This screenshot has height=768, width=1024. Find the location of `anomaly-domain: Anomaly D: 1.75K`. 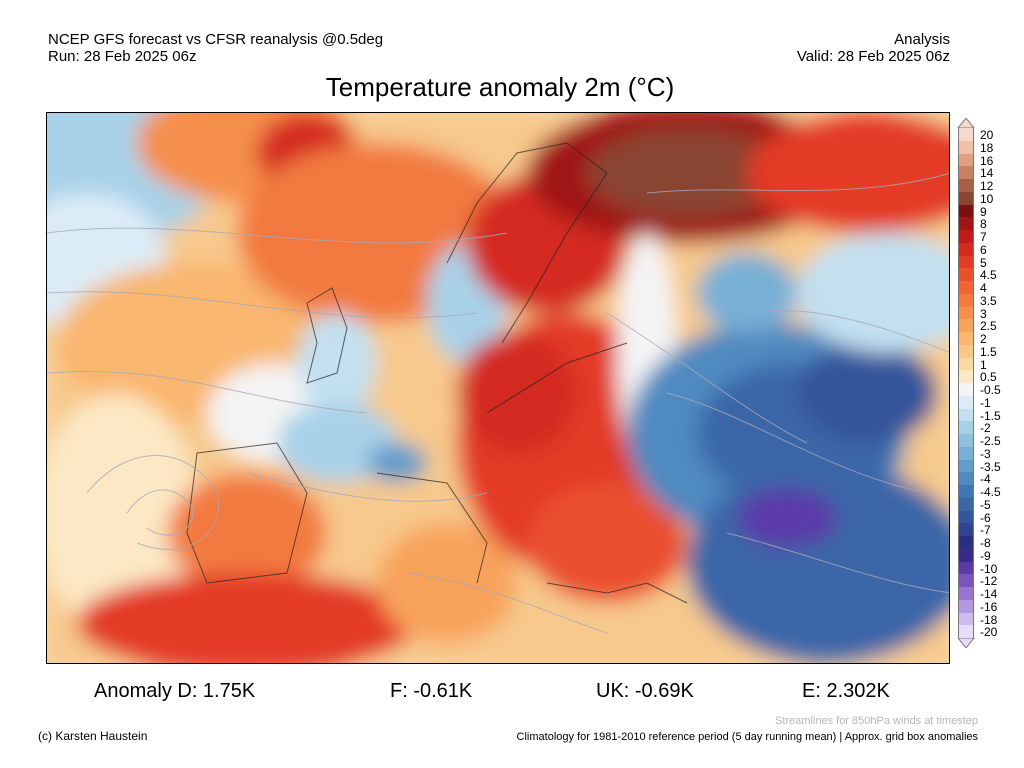

anomaly-domain: Anomaly D: 1.75K is located at coordinates (175, 691).